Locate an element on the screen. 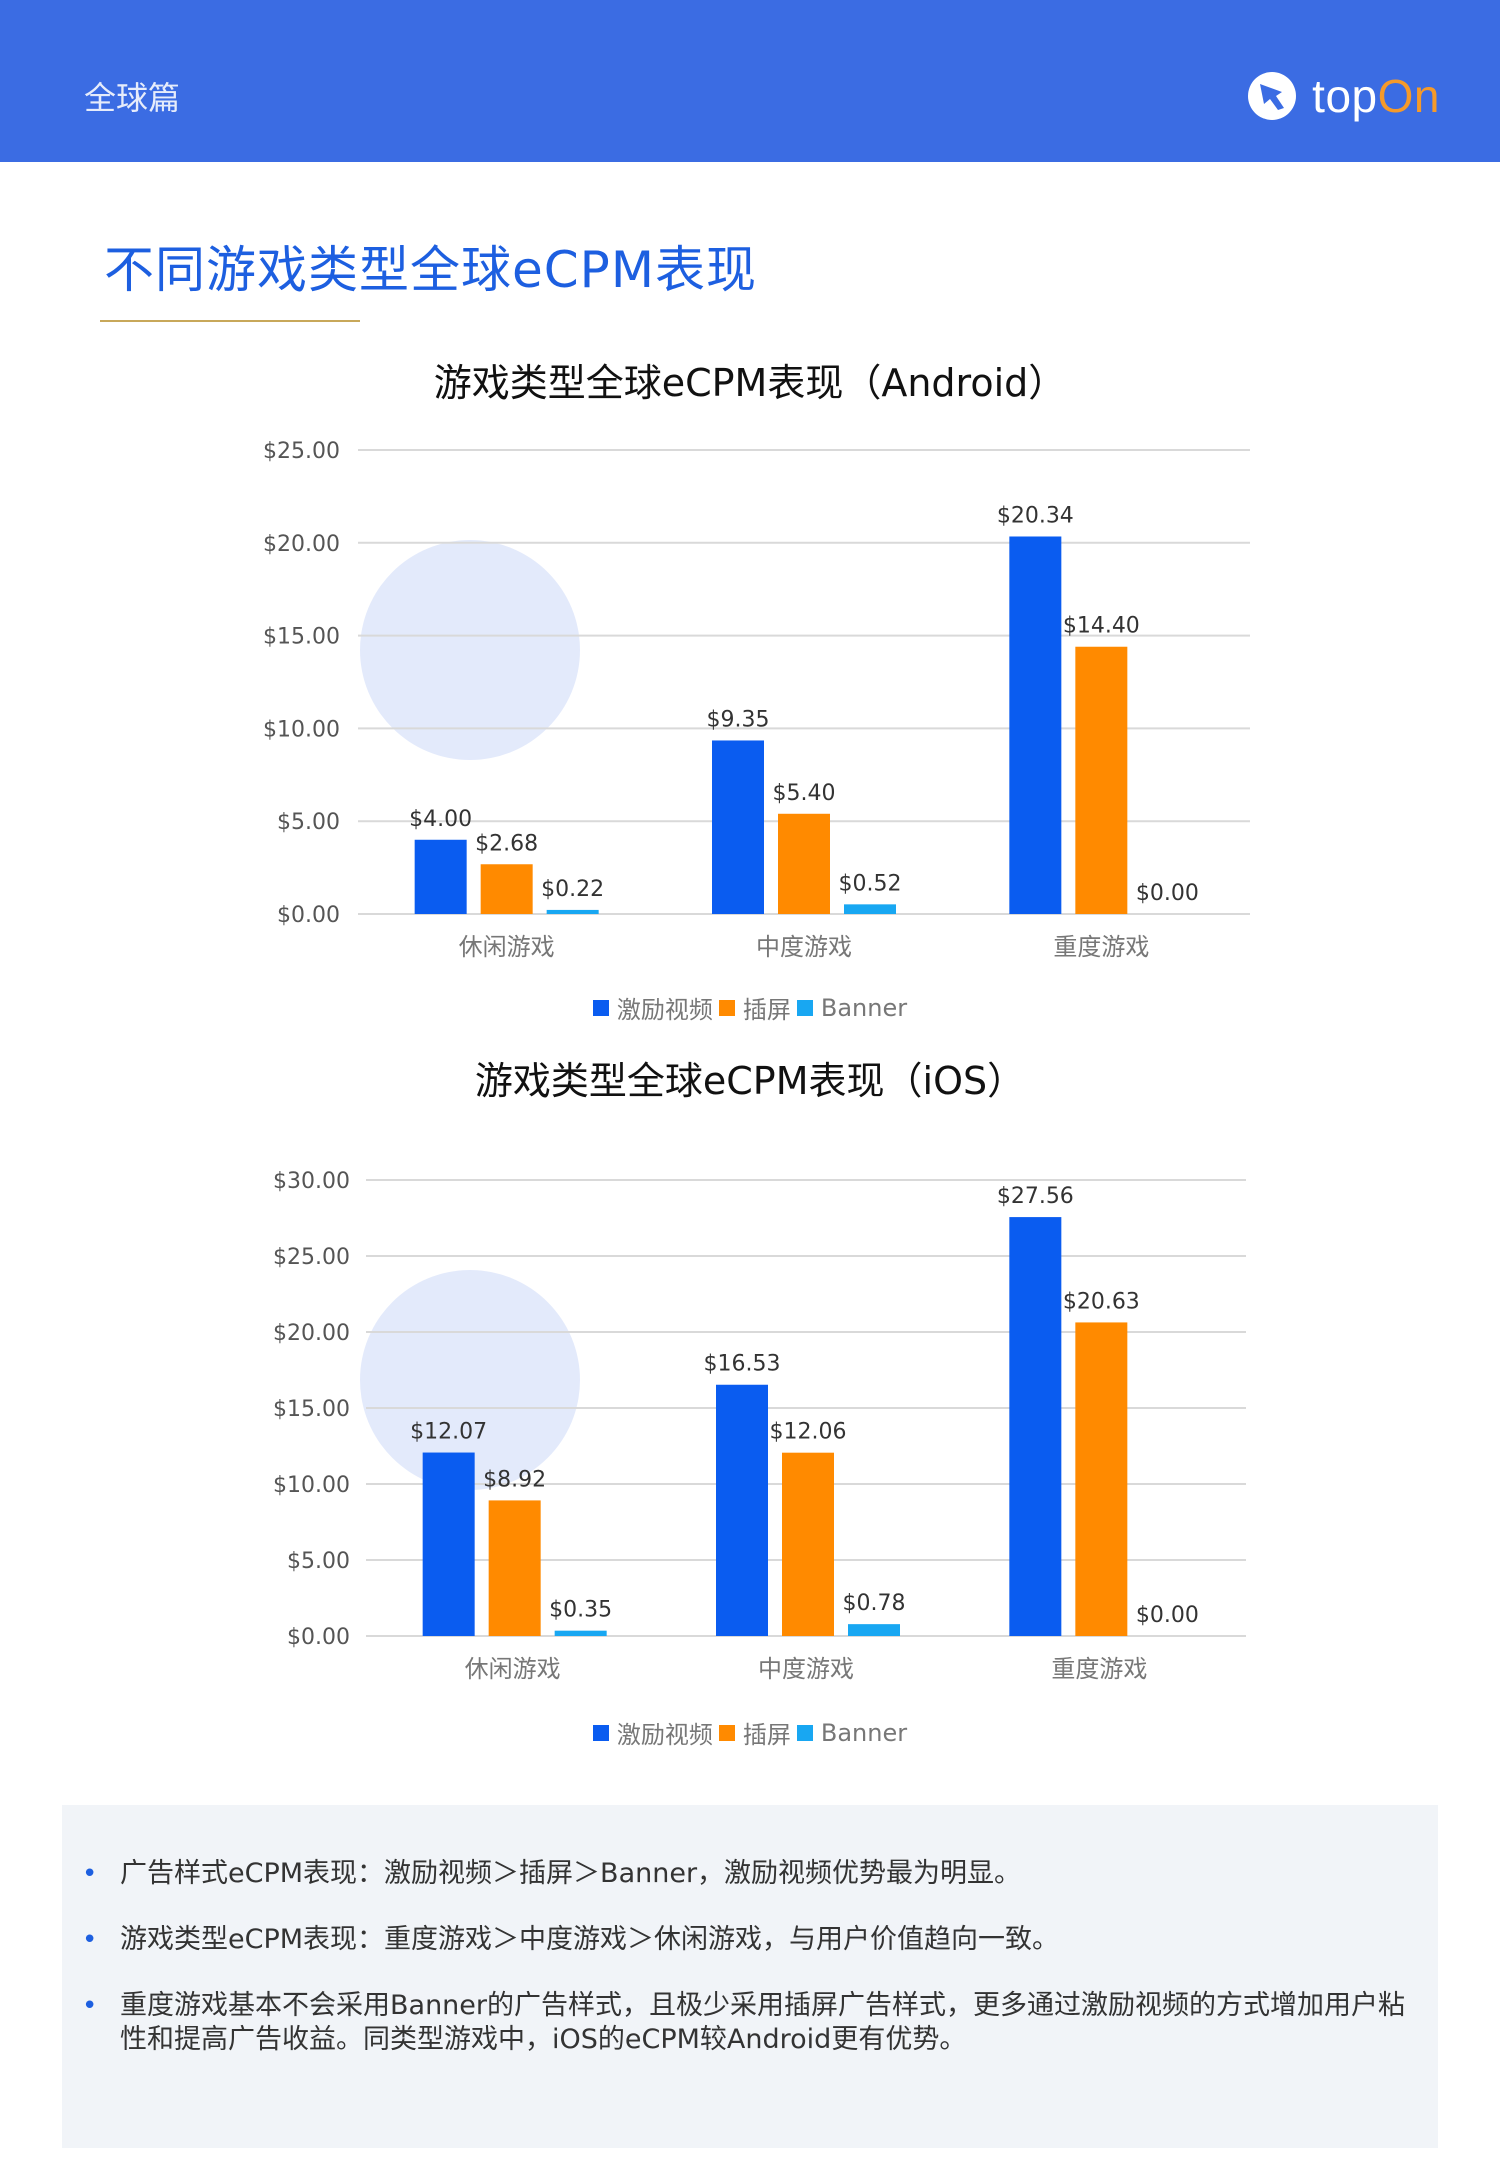  data-label: $16.53 is located at coordinates (742, 1364).